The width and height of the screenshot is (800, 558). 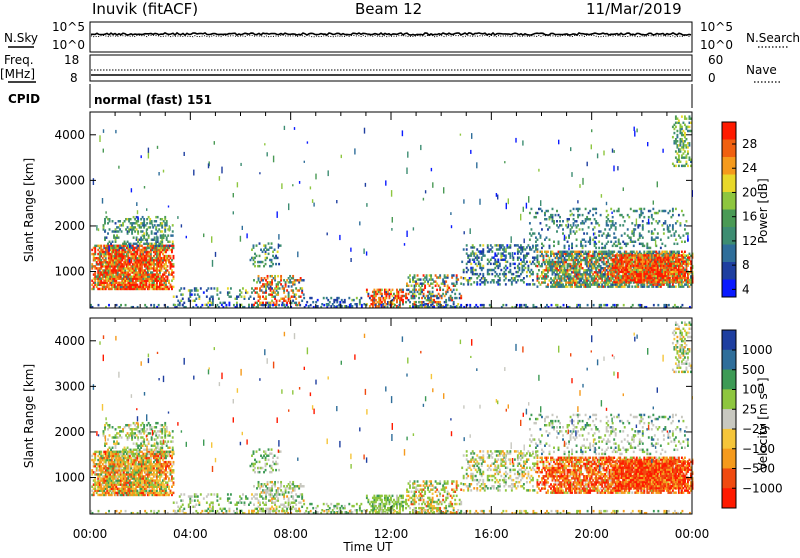 What do you see at coordinates (391, 37) in the screenshot?
I see `noise-panel` at bounding box center [391, 37].